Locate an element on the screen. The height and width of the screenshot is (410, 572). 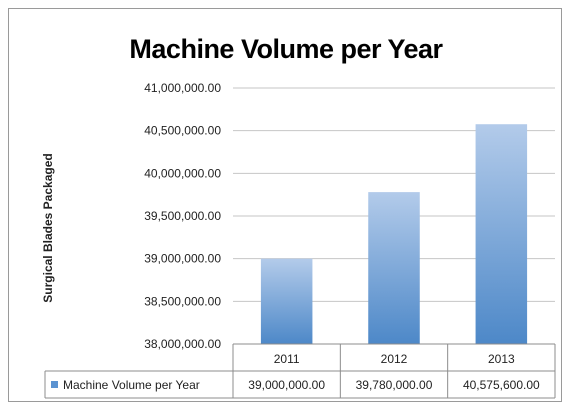
data-table-value: 39,780,000.00 is located at coordinates (394, 385).